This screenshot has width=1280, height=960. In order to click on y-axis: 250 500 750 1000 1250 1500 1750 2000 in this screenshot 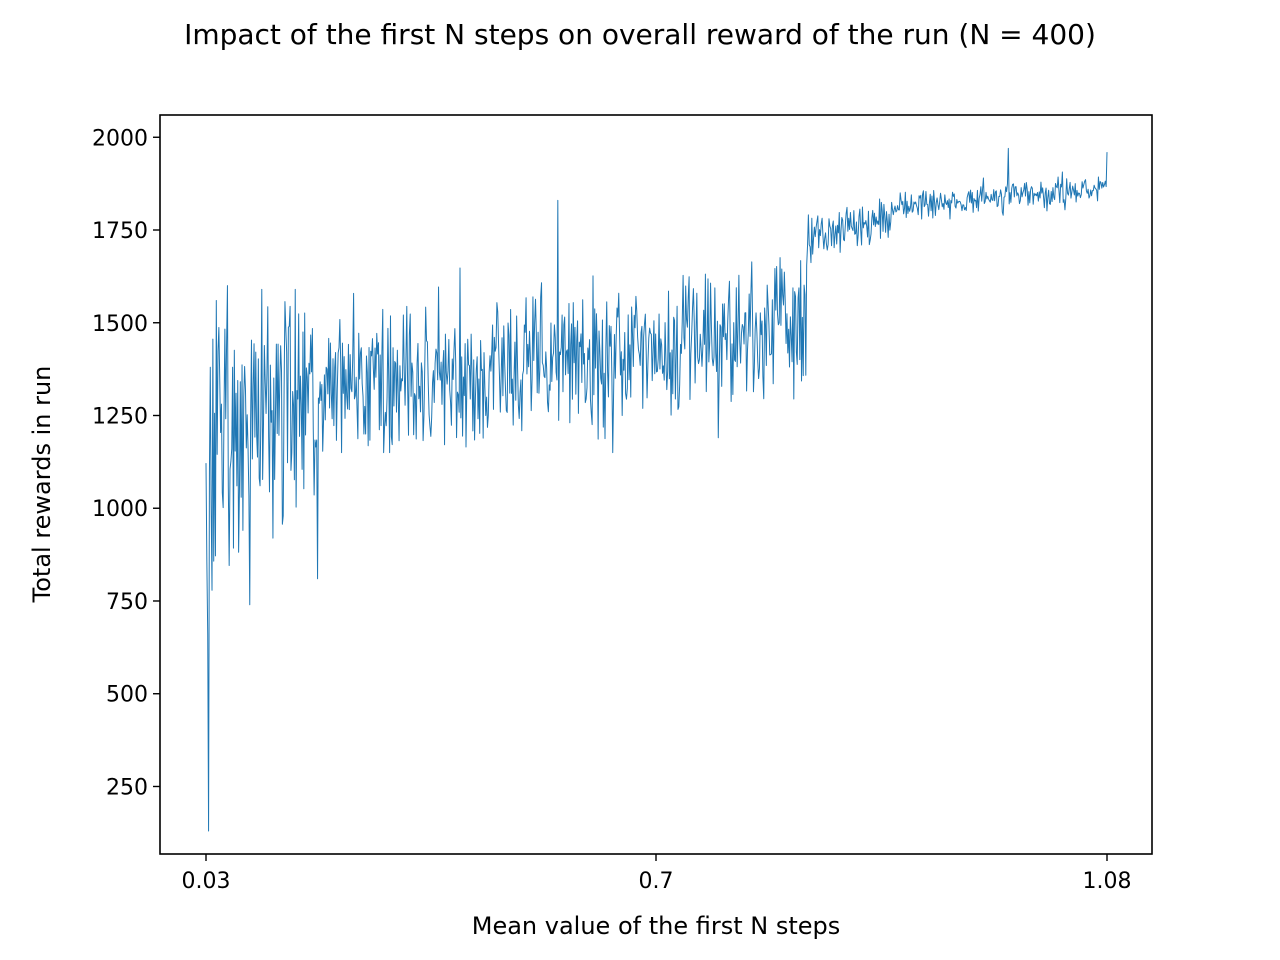, I will do `click(126, 463)`.